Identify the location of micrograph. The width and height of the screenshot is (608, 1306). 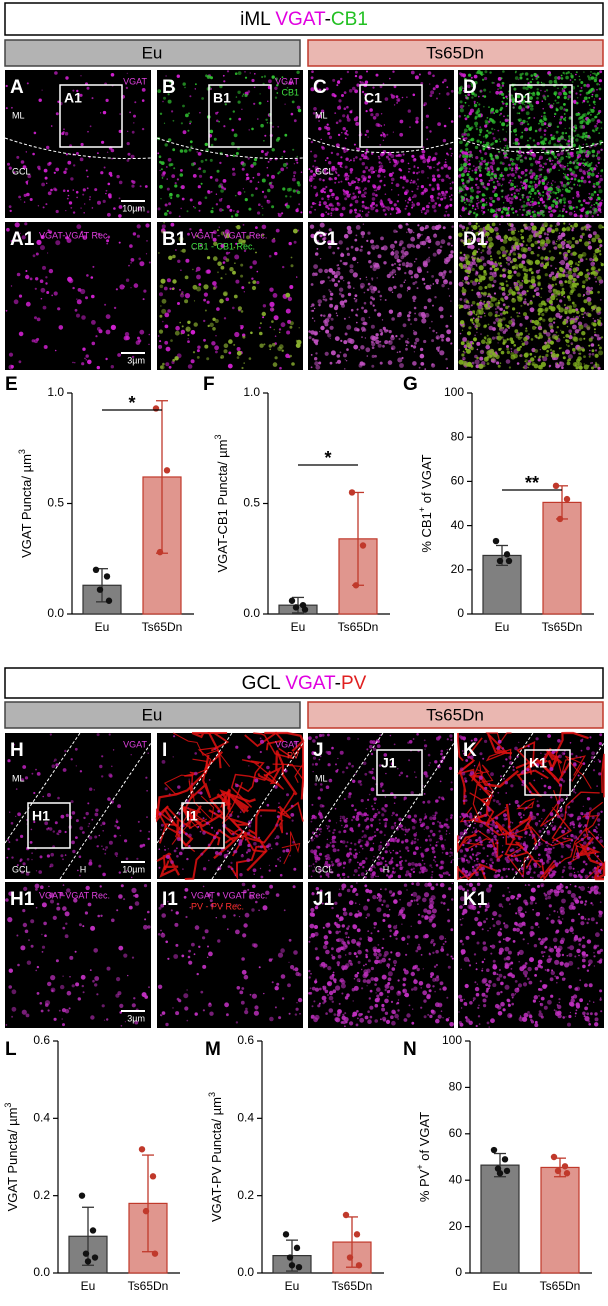
(230, 144).